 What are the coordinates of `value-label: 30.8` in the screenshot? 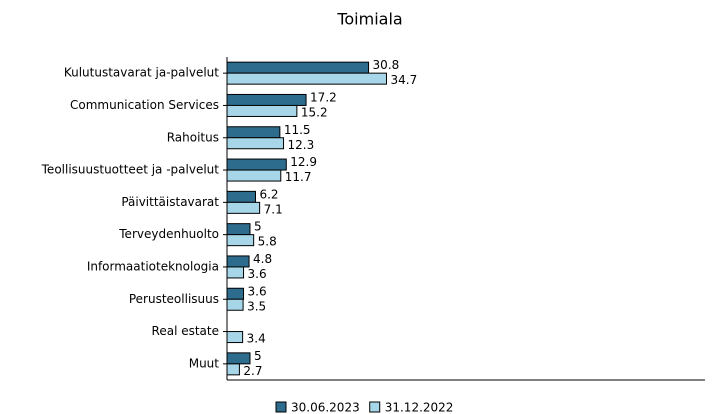 It's located at (386, 65).